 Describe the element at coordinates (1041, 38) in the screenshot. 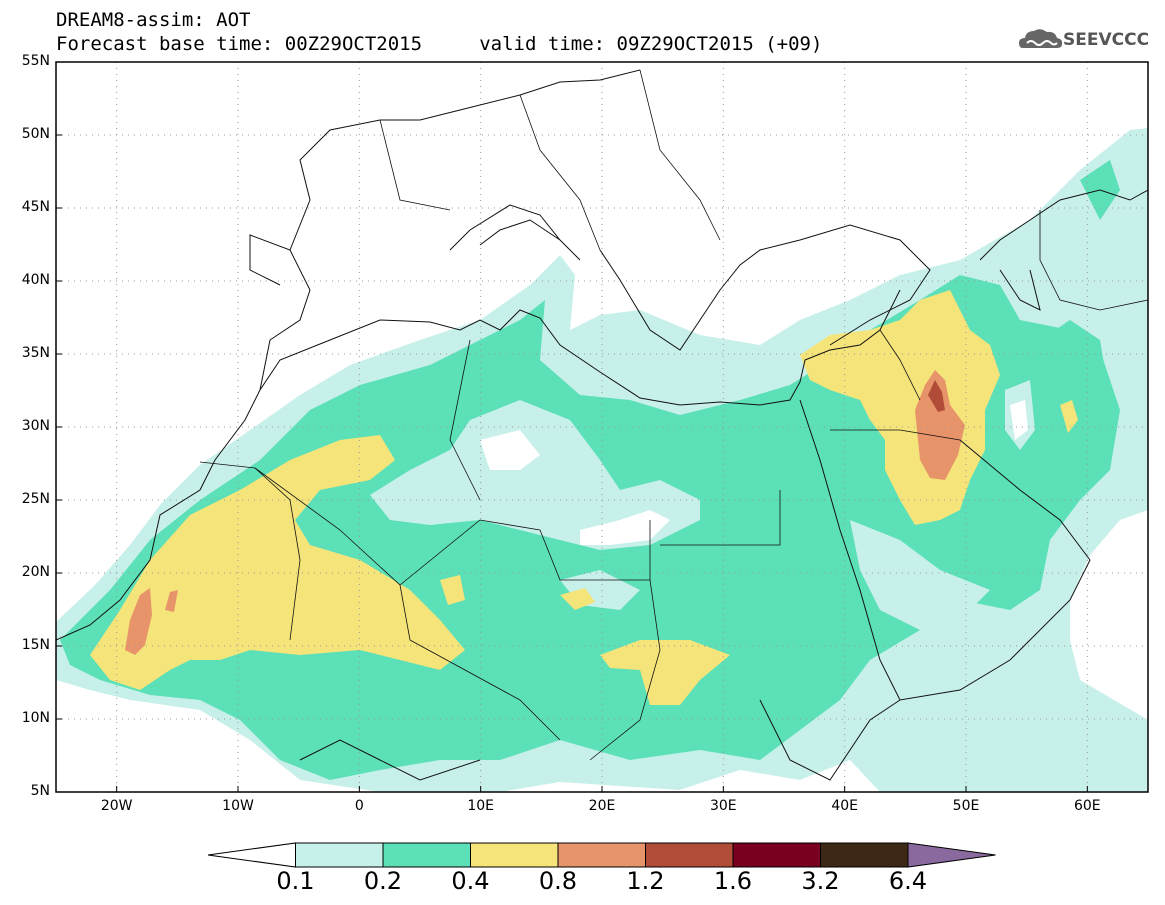

I see `cloud-icon` at that location.